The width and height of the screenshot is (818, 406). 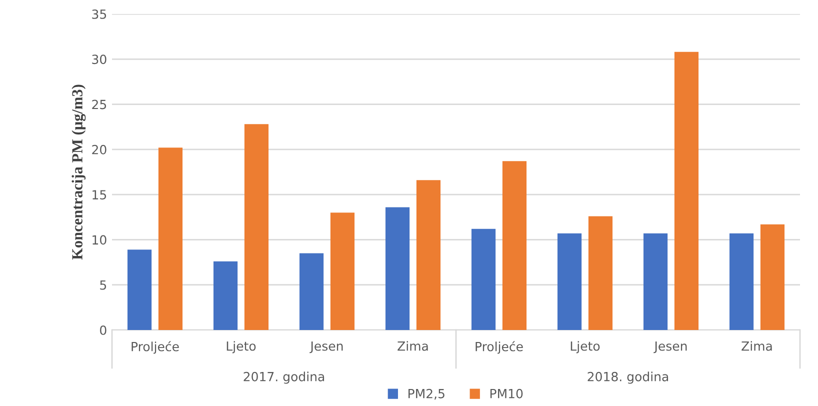 I want to click on text: 2017. godina, so click(x=284, y=378).